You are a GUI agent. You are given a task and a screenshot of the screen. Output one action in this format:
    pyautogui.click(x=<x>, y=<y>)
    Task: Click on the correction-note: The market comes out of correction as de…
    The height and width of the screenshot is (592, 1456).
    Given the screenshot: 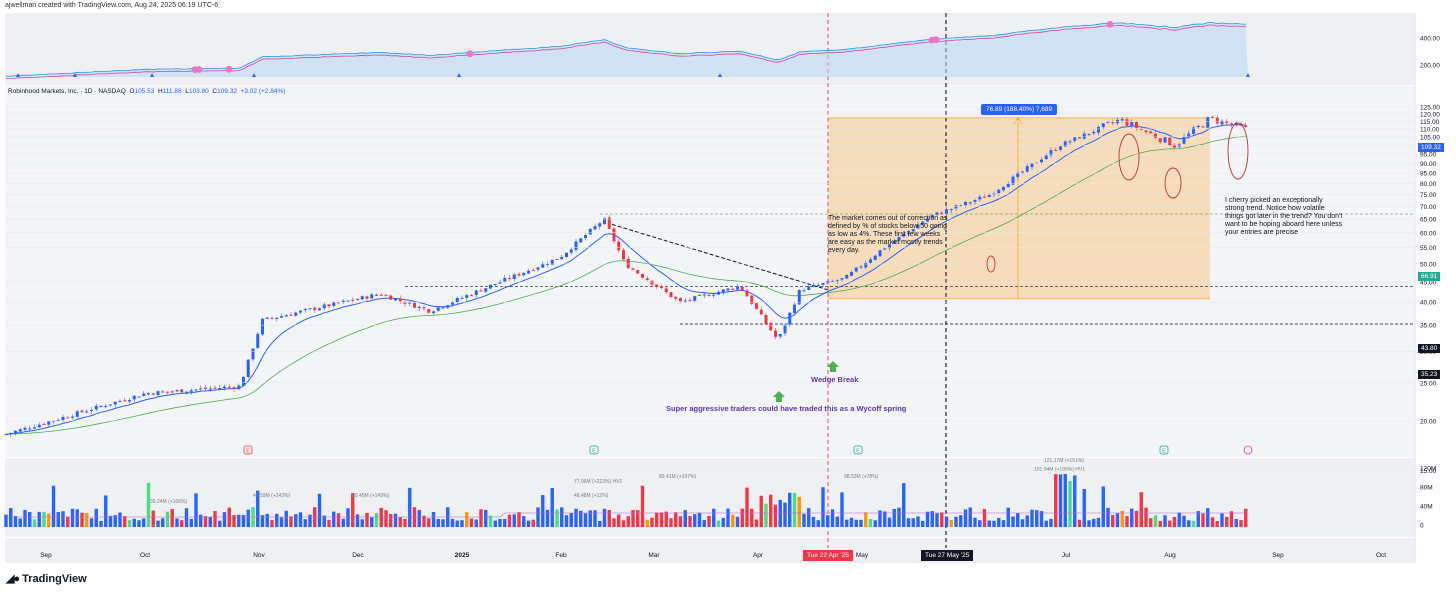 What is the action you would take?
    pyautogui.click(x=888, y=234)
    